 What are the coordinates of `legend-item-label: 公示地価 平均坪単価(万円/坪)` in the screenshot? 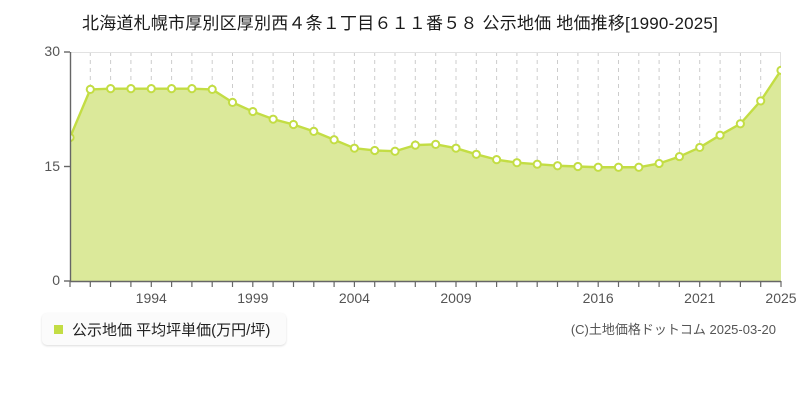 It's located at (171, 330).